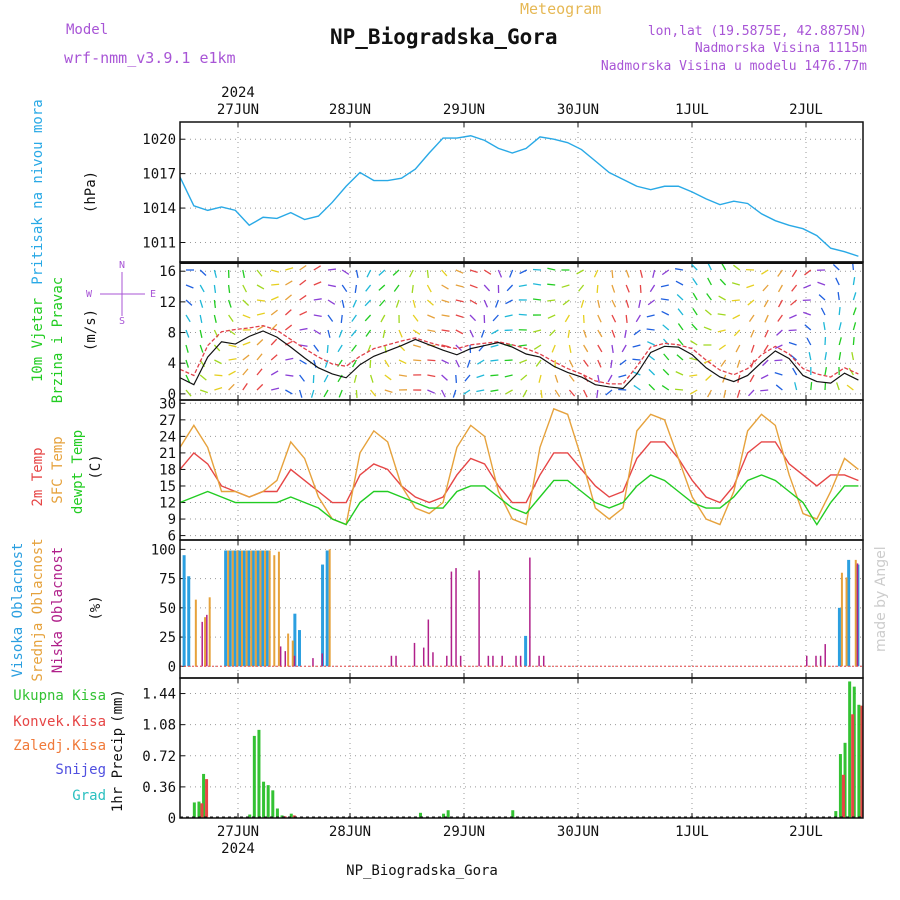 This screenshot has width=900, height=900. What do you see at coordinates (167, 609) in the screenshot?
I see `y-tick-label: 50` at bounding box center [167, 609].